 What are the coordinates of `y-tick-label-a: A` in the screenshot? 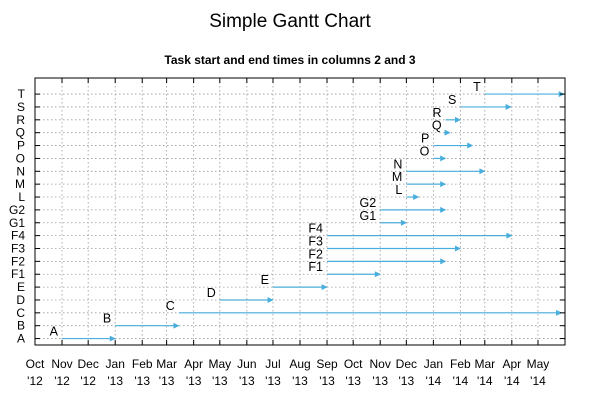 It's located at (21, 339).